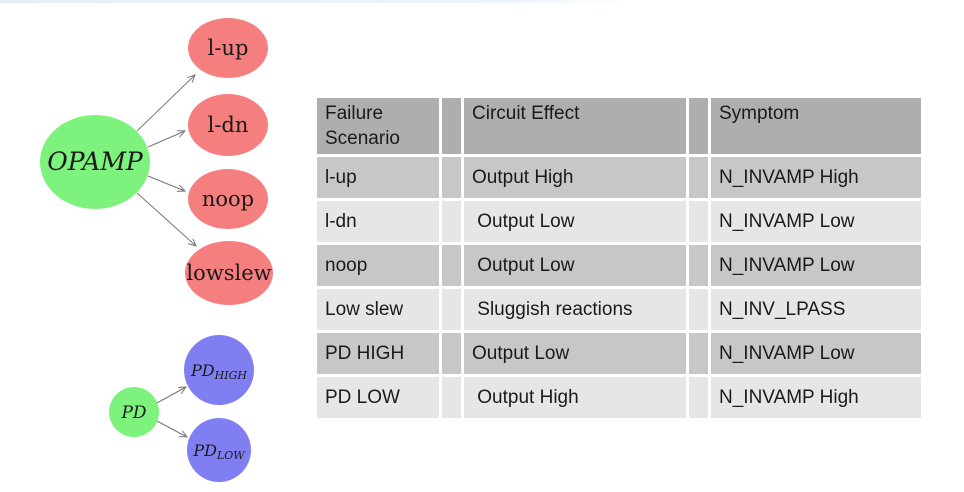 This screenshot has width=964, height=492. Describe the element at coordinates (378, 126) in the screenshot. I see `header-failure-scenario: Failure Scenario` at that location.